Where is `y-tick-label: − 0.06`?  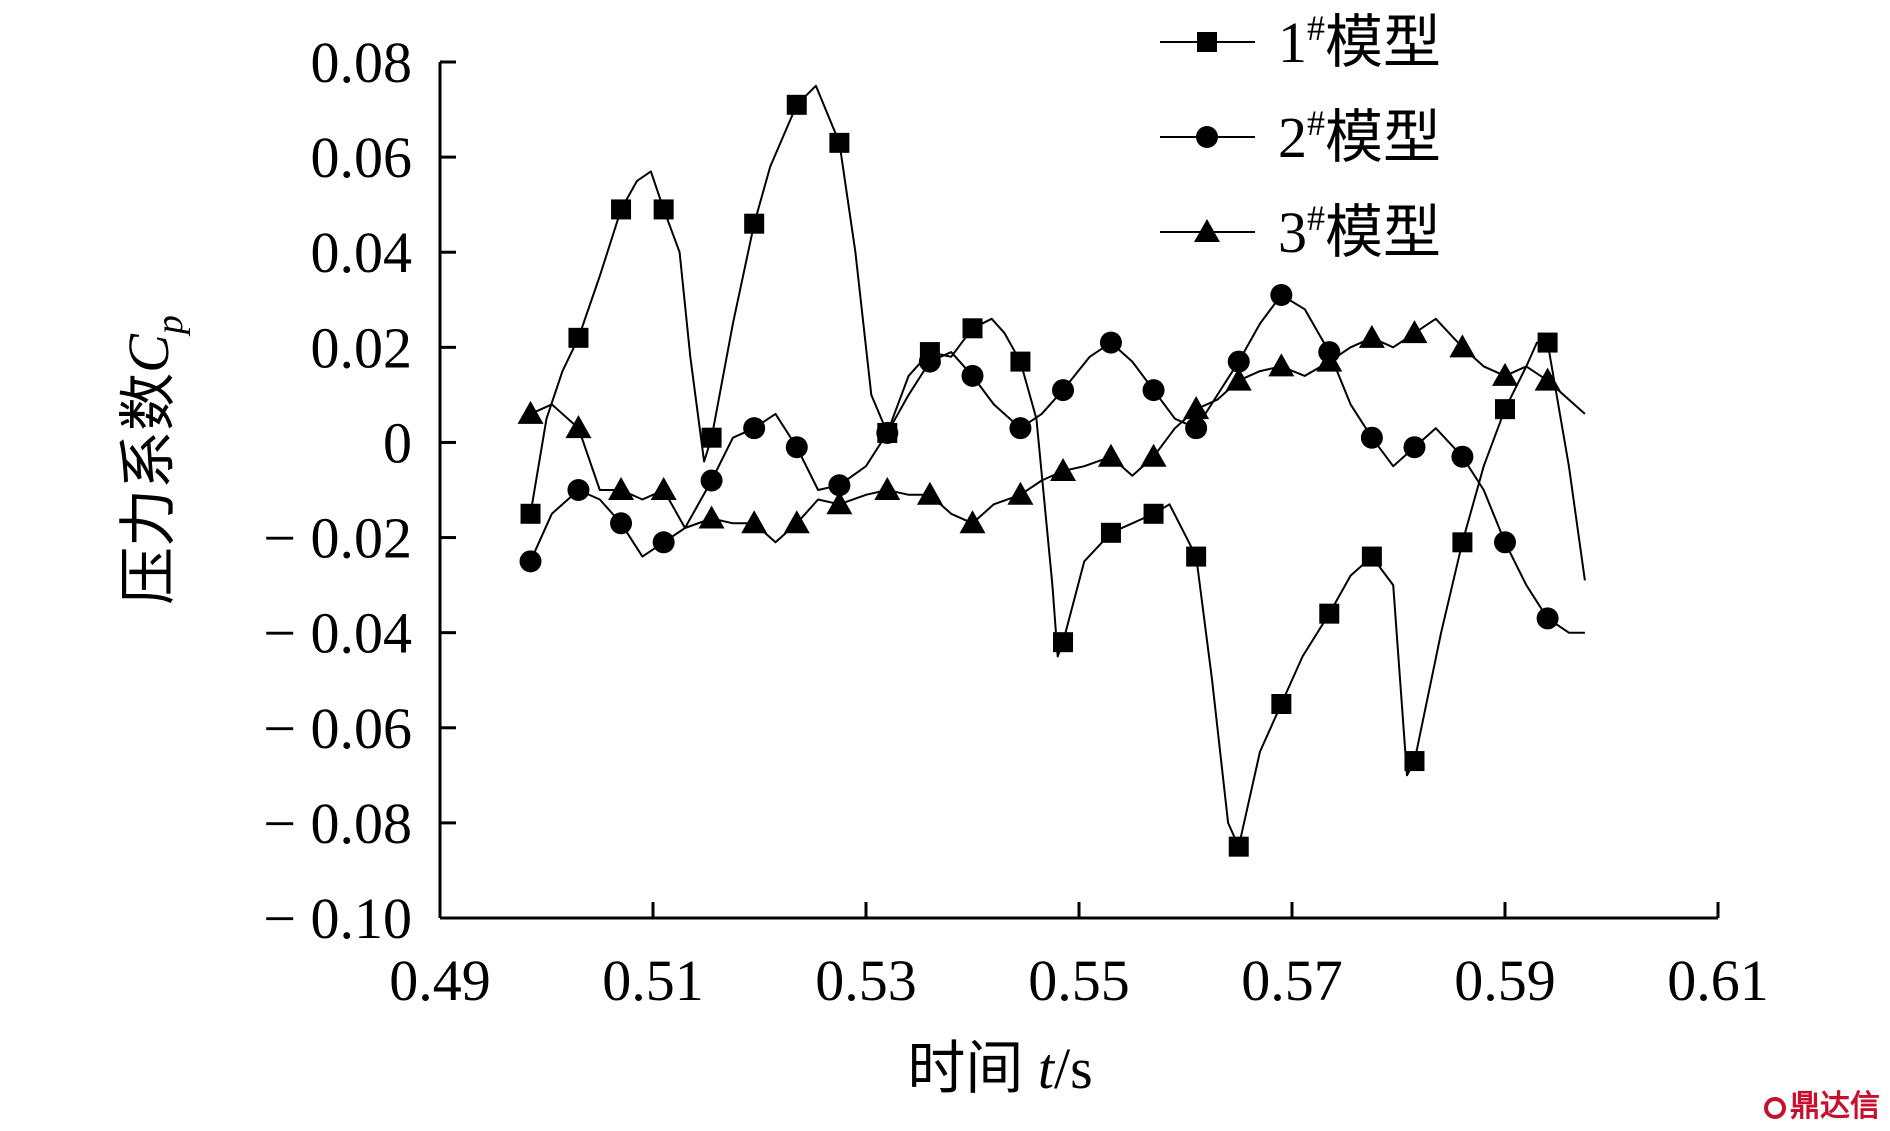
y-tick-label: − 0.06 is located at coordinates (337, 728).